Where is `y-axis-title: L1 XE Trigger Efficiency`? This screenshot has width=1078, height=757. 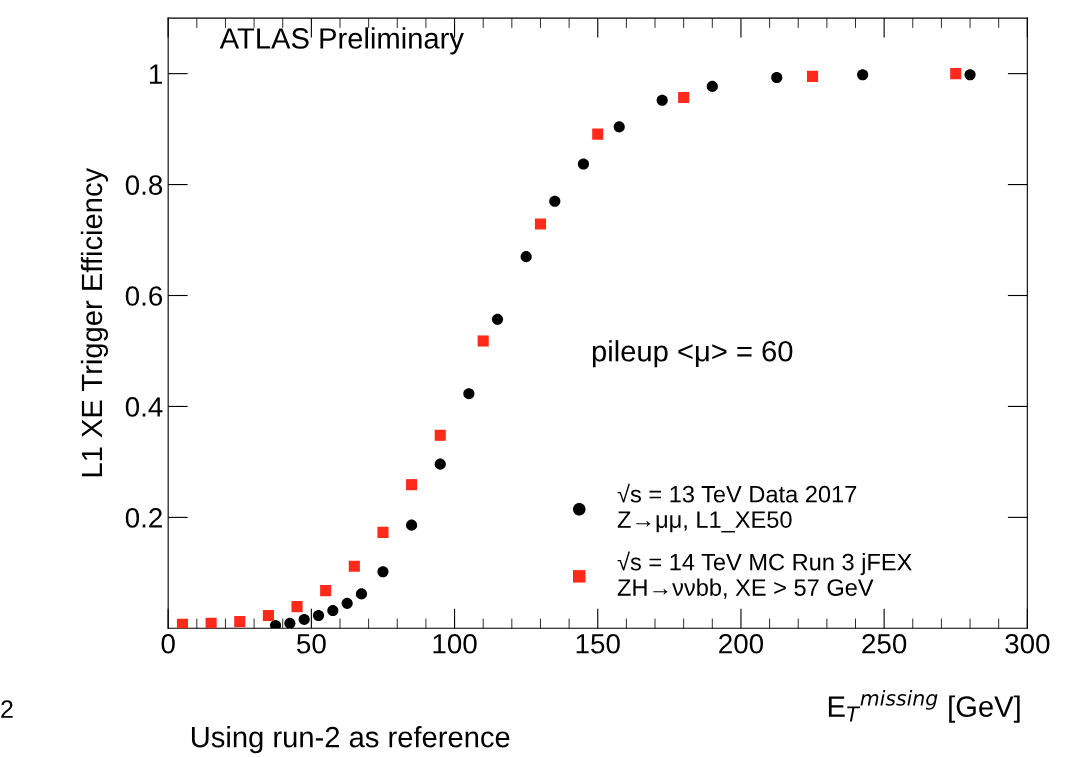
y-axis-title: L1 XE Trigger Efficiency is located at coordinates (94, 322).